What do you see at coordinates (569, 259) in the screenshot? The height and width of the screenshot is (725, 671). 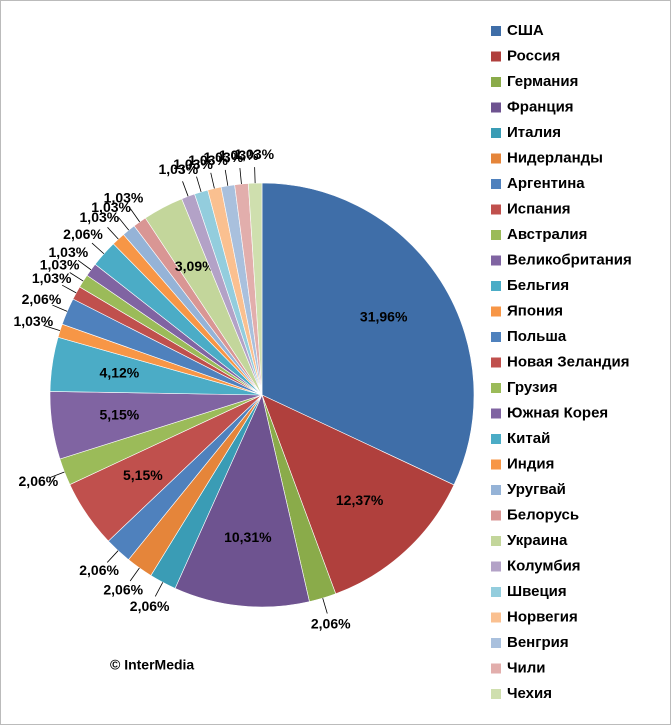 I see `legend-label: Великобритания` at bounding box center [569, 259].